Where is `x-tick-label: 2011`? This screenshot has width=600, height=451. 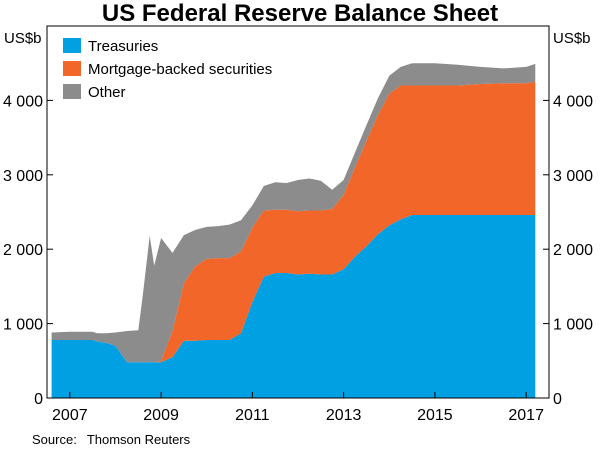
x-tick-label: 2011 is located at coordinates (252, 415).